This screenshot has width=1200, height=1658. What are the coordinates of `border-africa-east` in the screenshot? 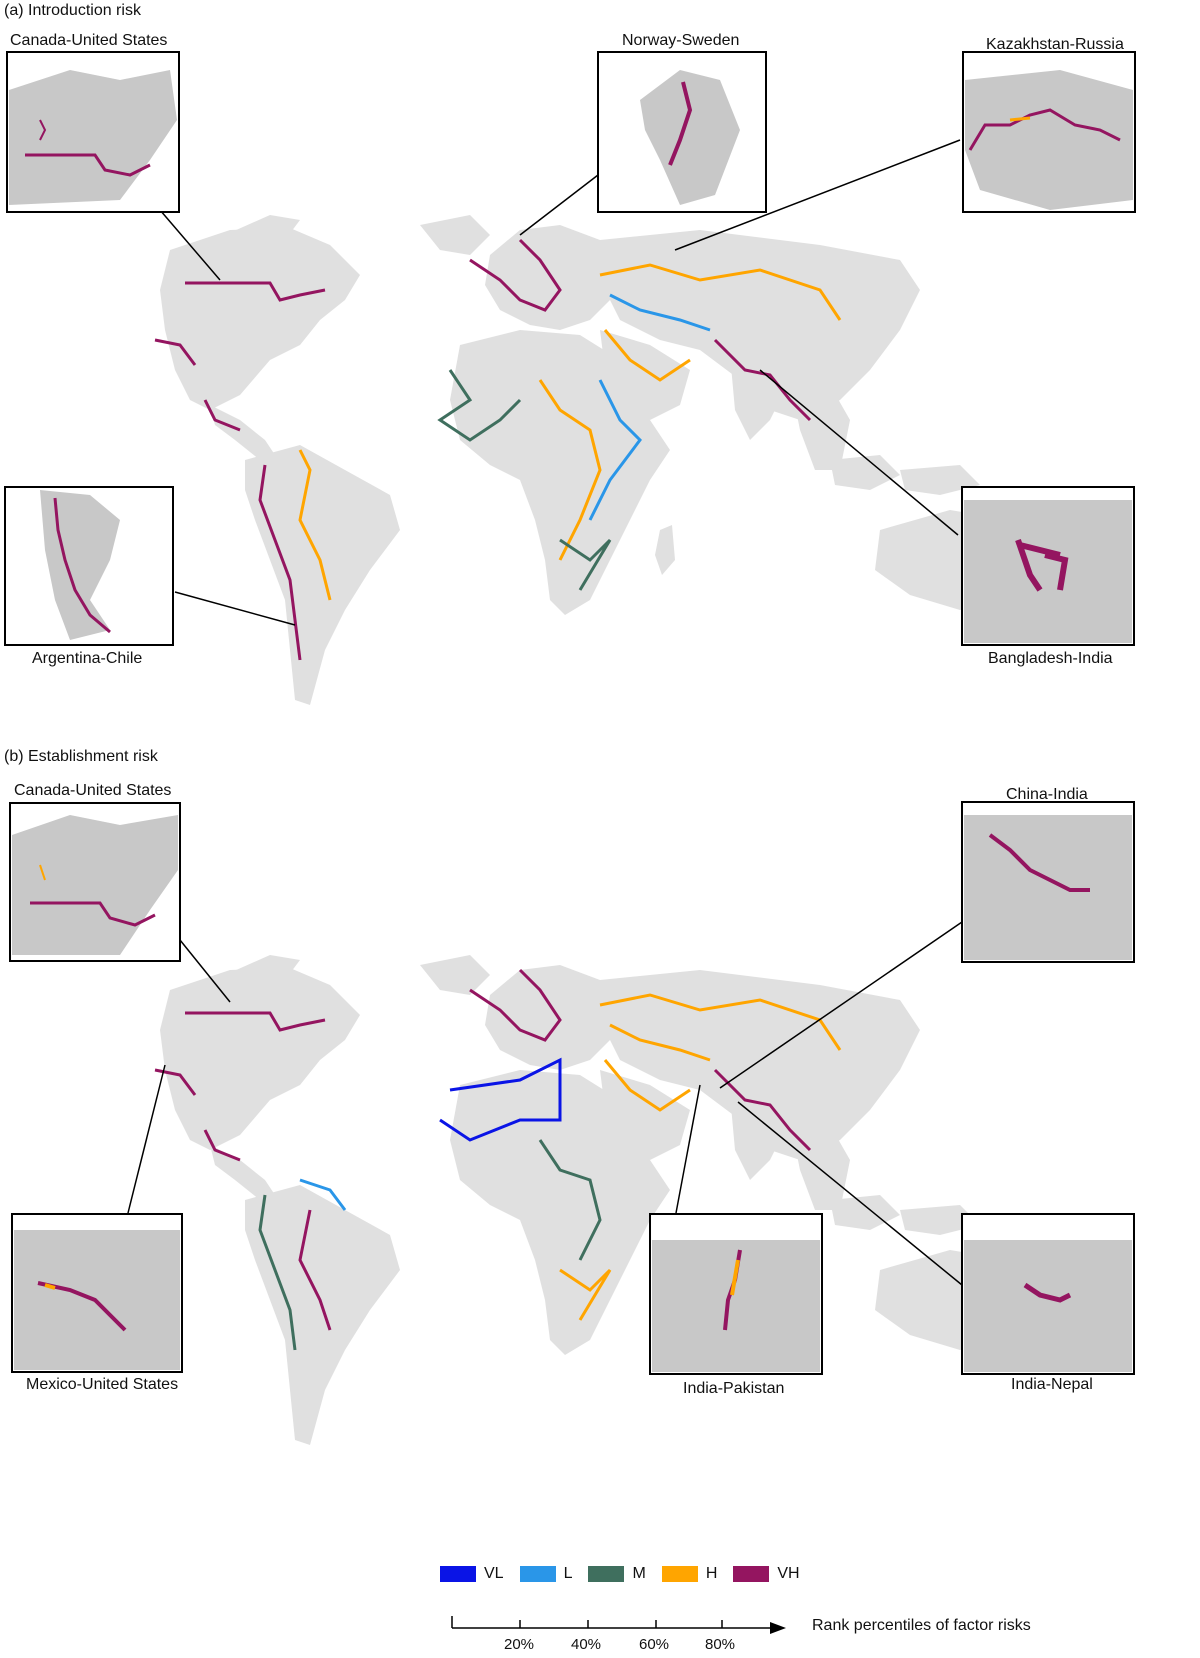 It's located at (615, 450).